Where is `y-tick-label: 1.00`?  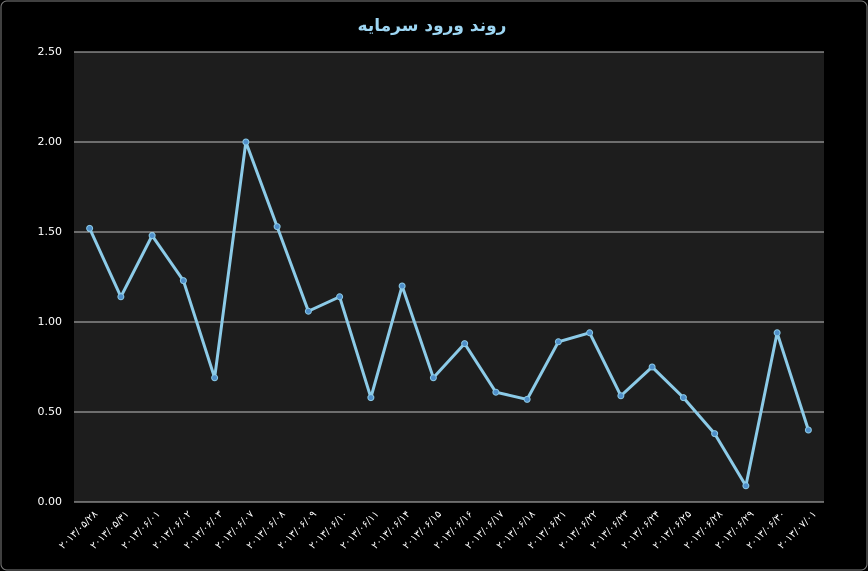 y-tick-label: 1.00 is located at coordinates (50, 321).